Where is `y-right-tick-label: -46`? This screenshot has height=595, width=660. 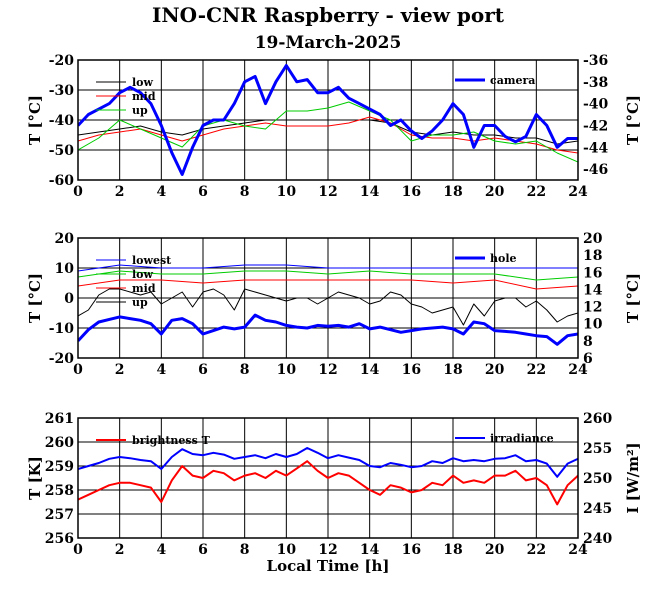
y-right-tick-label: -46 is located at coordinates (595, 170).